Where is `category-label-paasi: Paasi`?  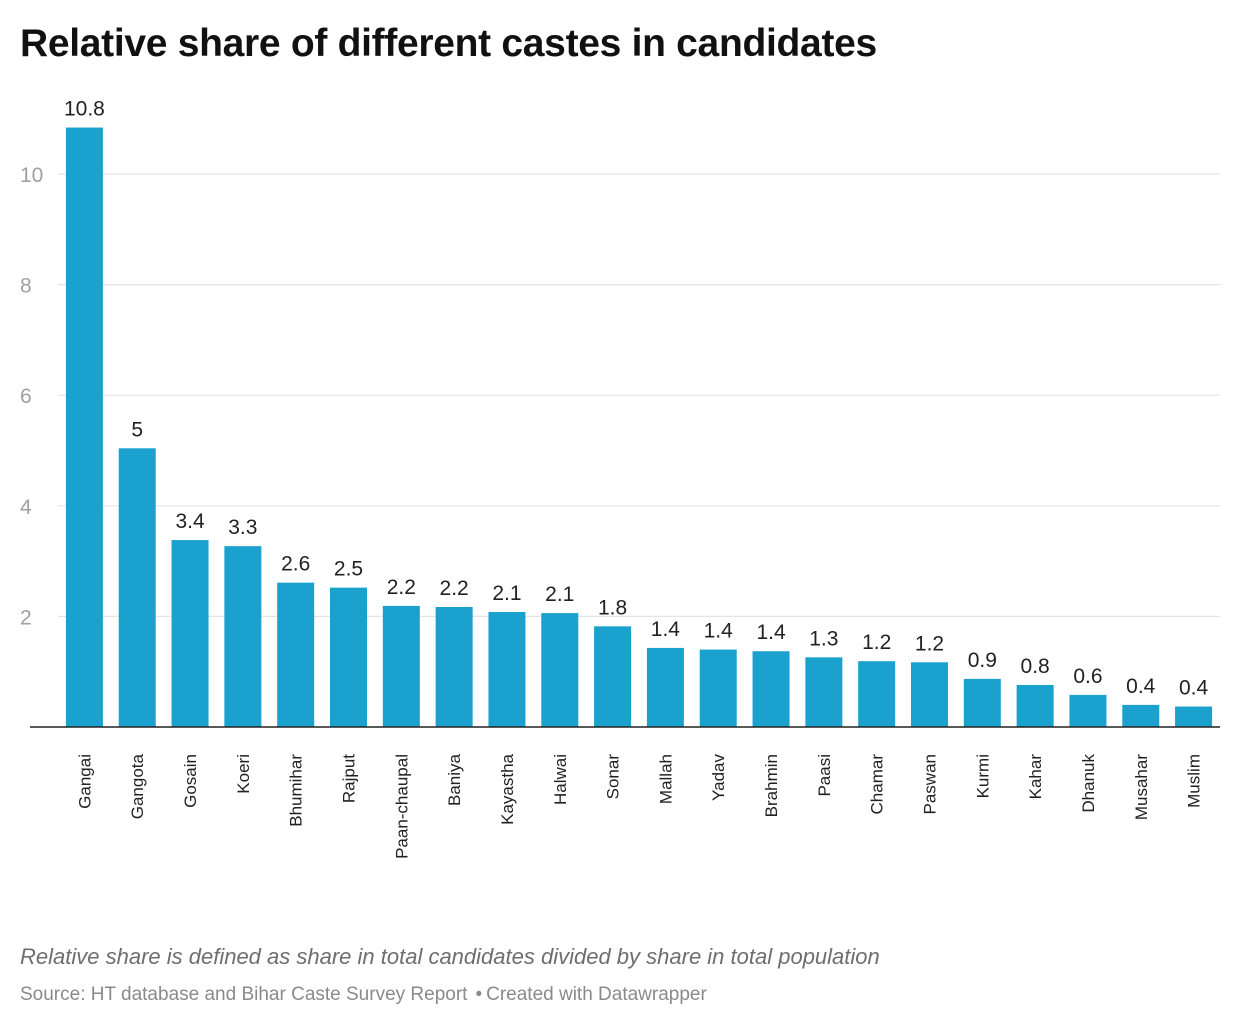 category-label-paasi: Paasi is located at coordinates (824, 775).